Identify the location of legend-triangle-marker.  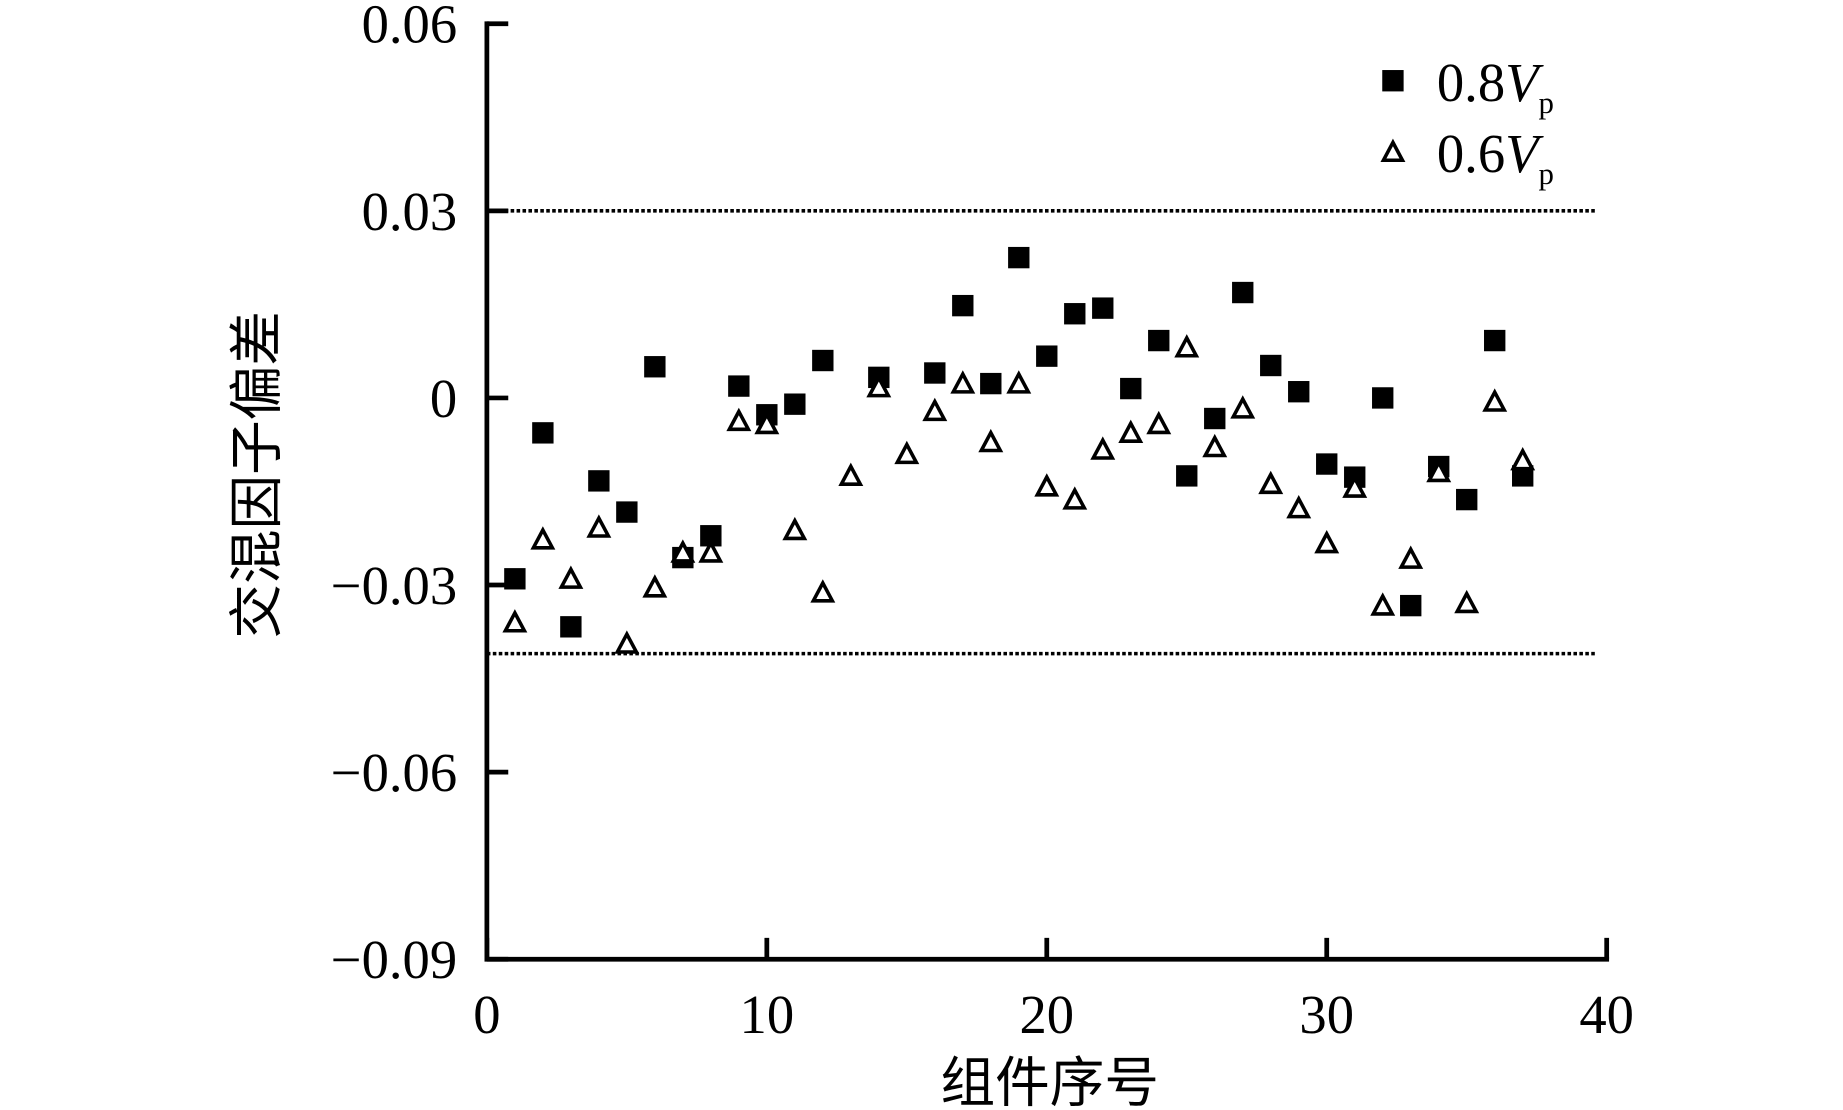
(1393, 150).